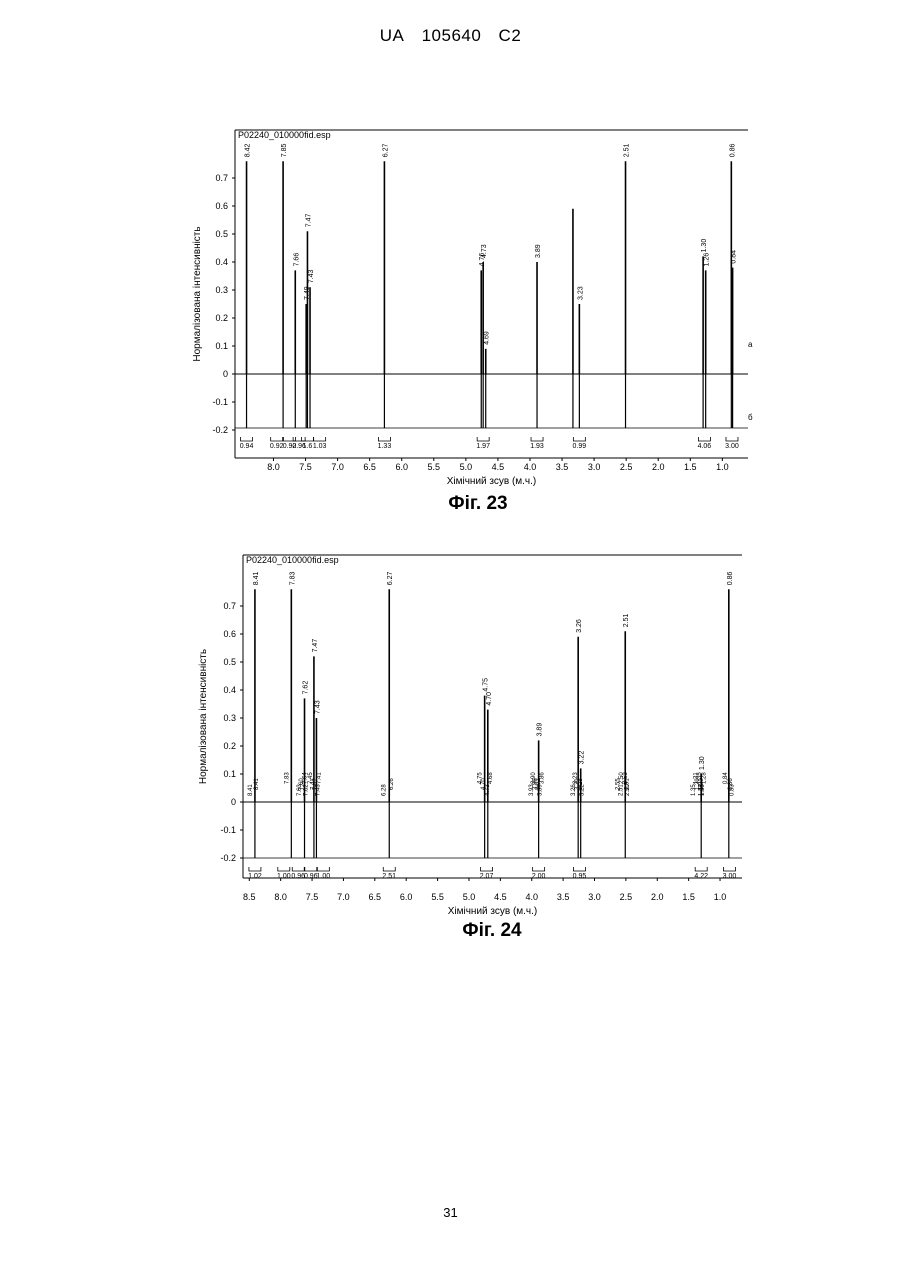 The height and width of the screenshot is (1273, 901). Describe the element at coordinates (732, 150) in the screenshot. I see `peak-label: 0.86` at that location.